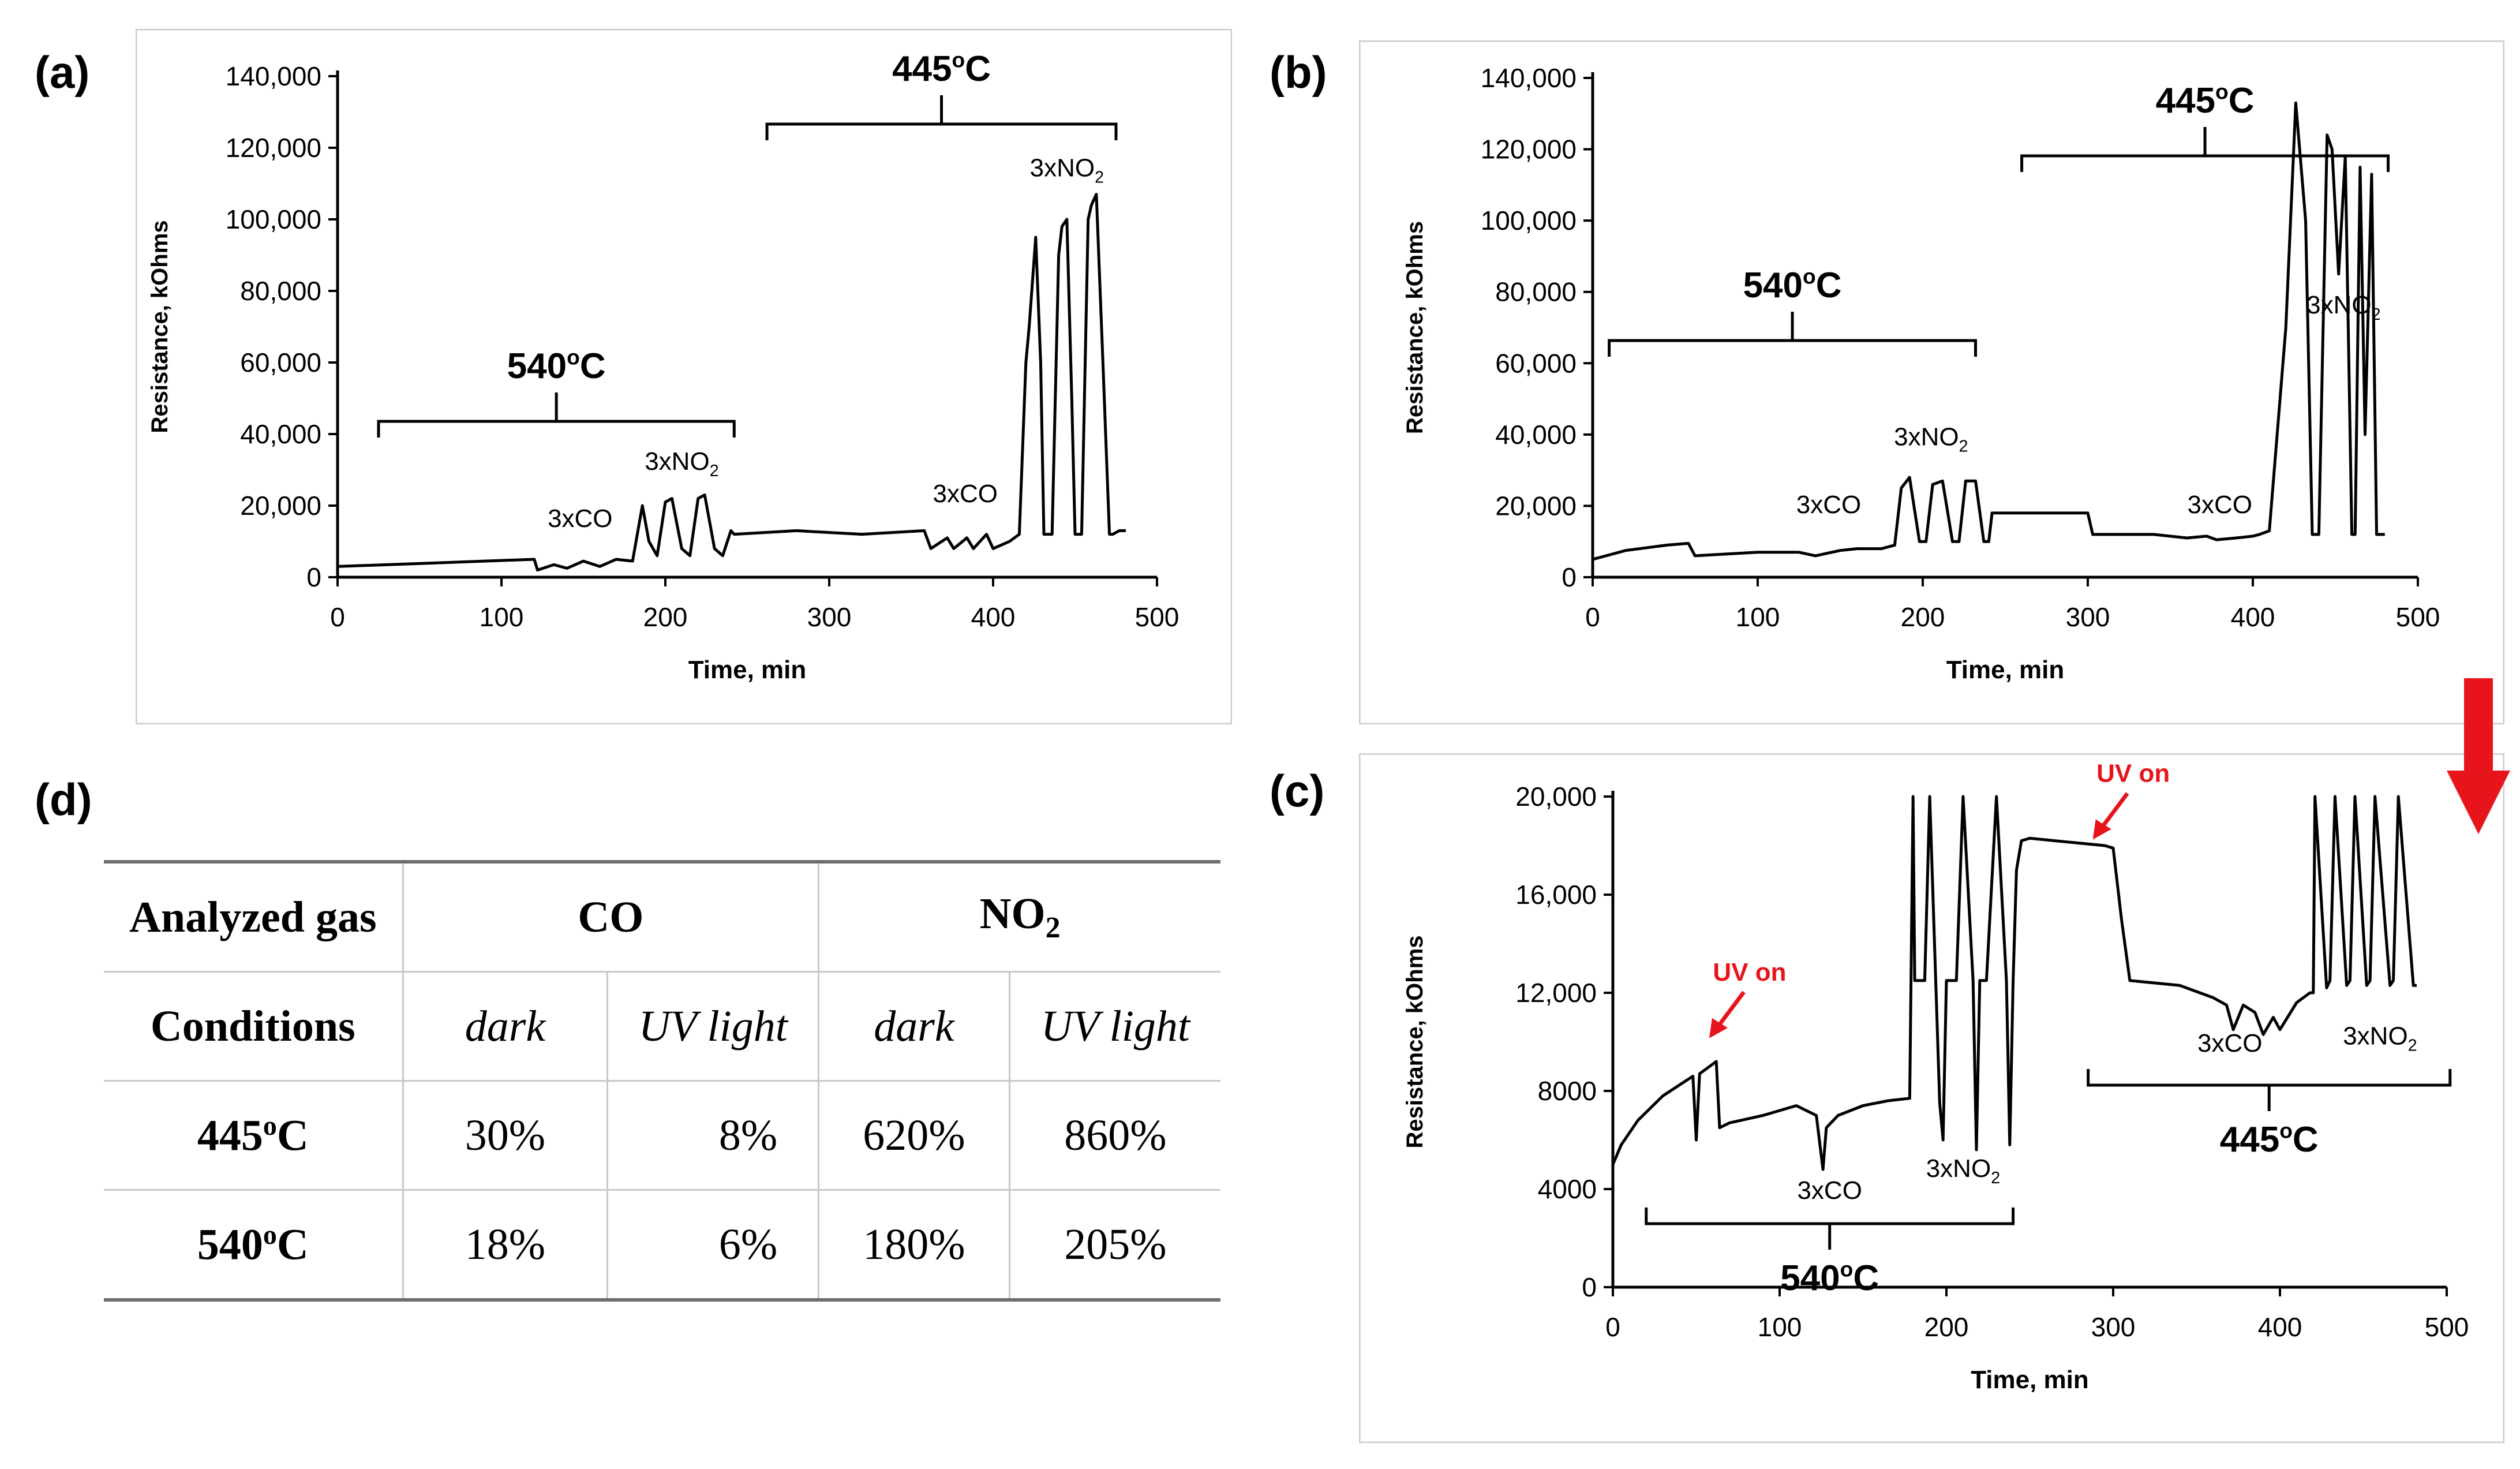  I want to click on table-row: 445oC 30% 8% 620% 860%, so click(662, 1135).